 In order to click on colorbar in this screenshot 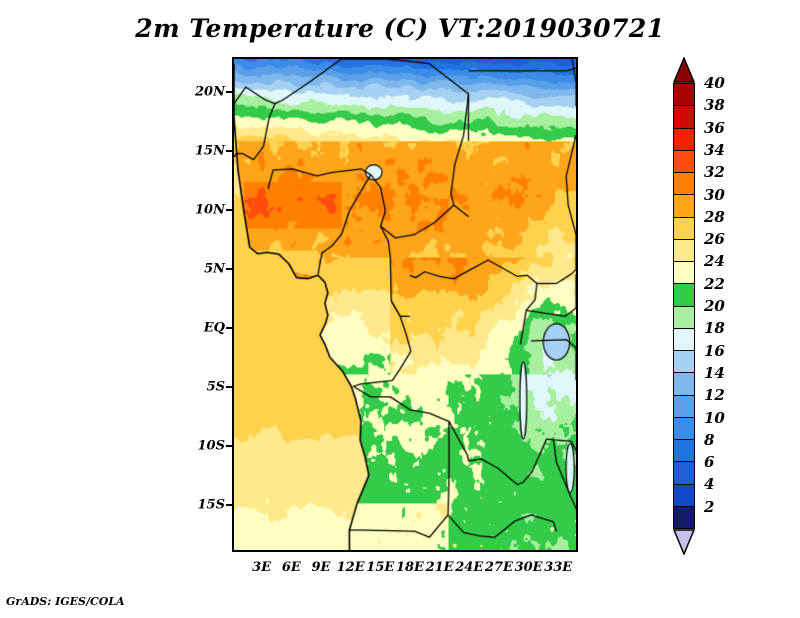, I will do `click(684, 306)`.